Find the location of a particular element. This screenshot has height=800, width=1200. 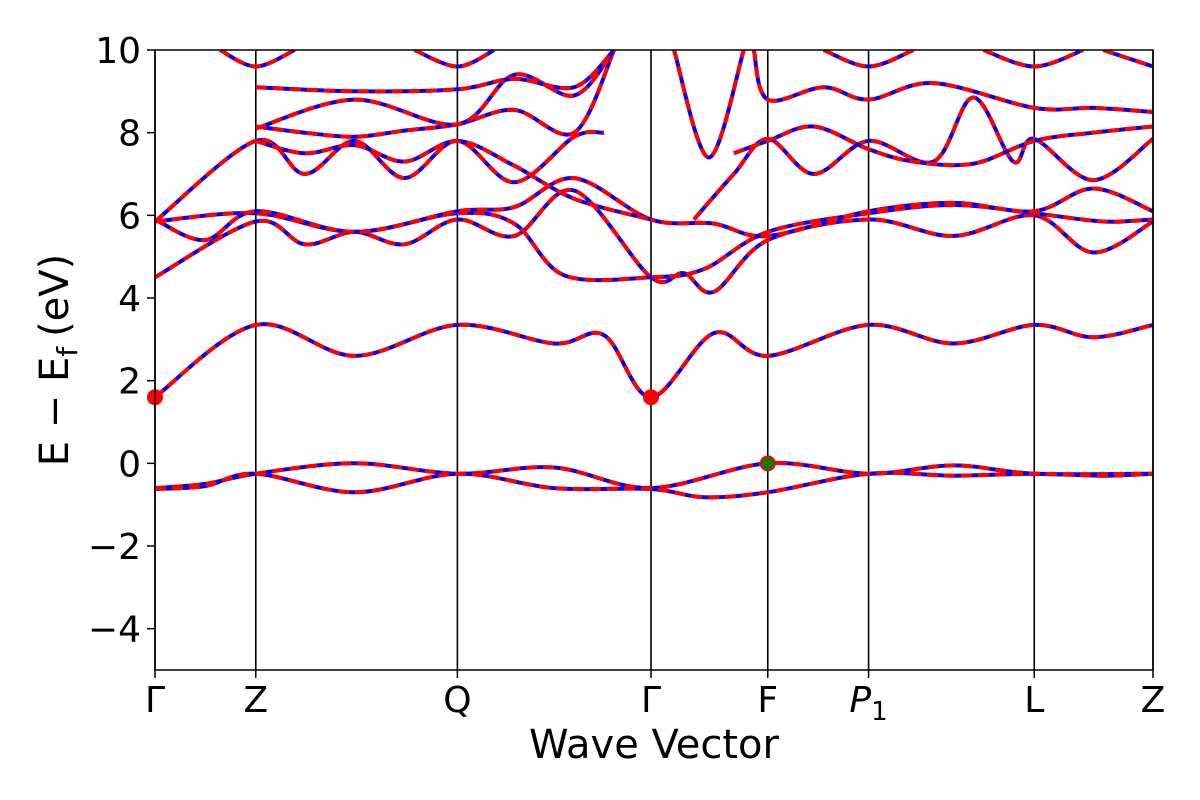

y-tick-label: 2 is located at coordinates (129, 382).